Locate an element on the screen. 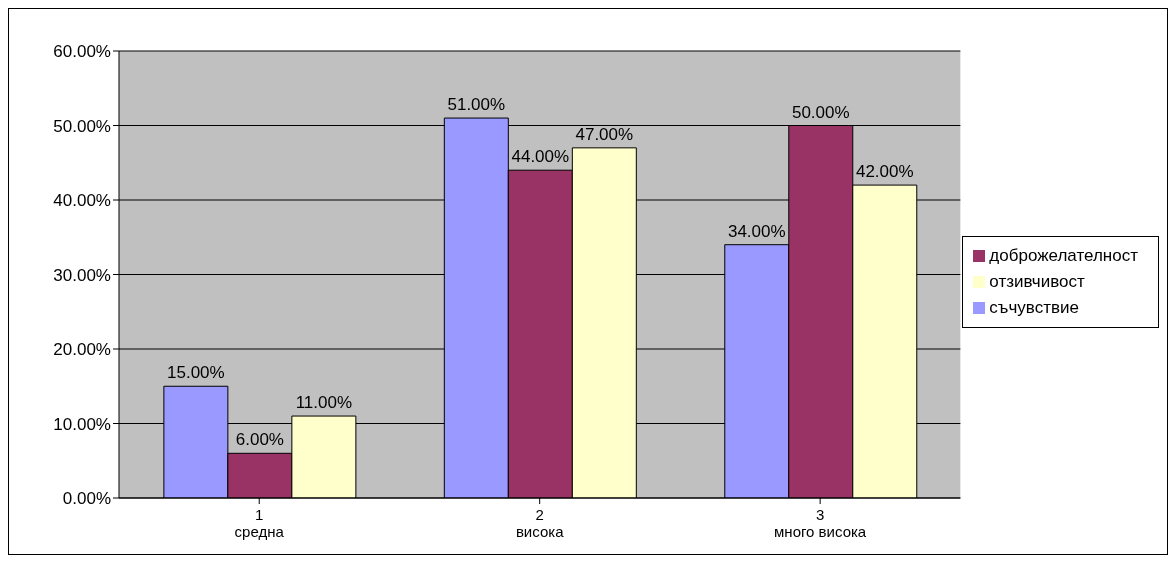 The width and height of the screenshot is (1176, 563). y-tick-label: 40.00% is located at coordinates (82, 201).